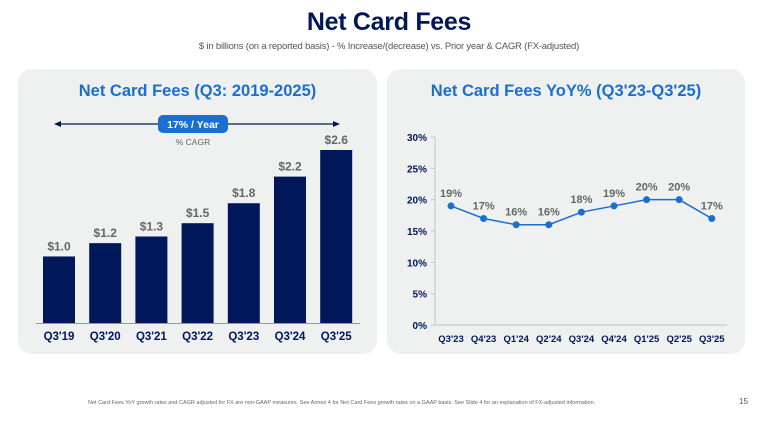  What do you see at coordinates (417, 201) in the screenshot?
I see `y-tick-label: 20%` at bounding box center [417, 201].